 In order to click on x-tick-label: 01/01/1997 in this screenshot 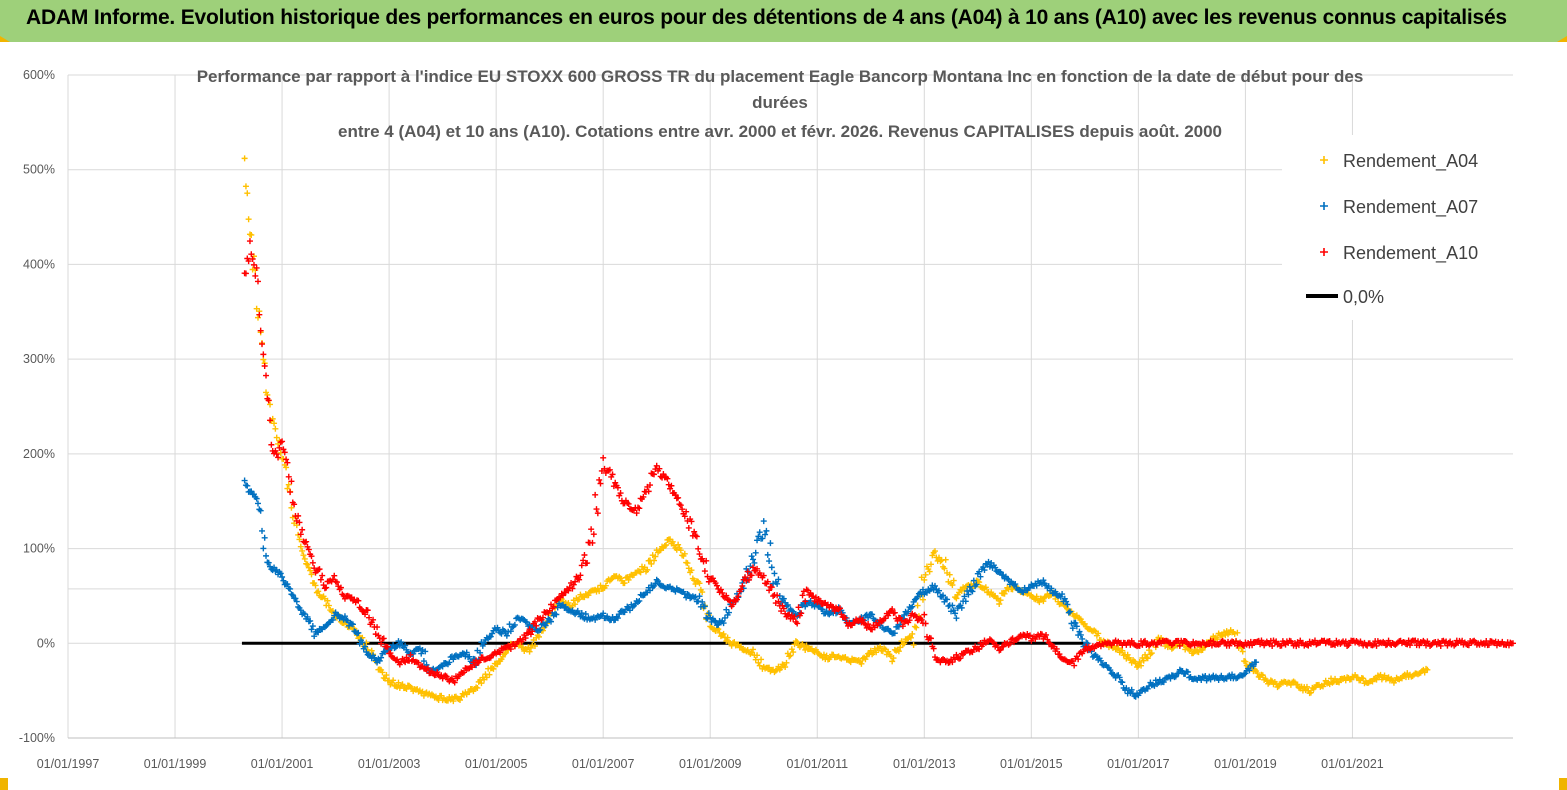, I will do `click(68, 764)`.